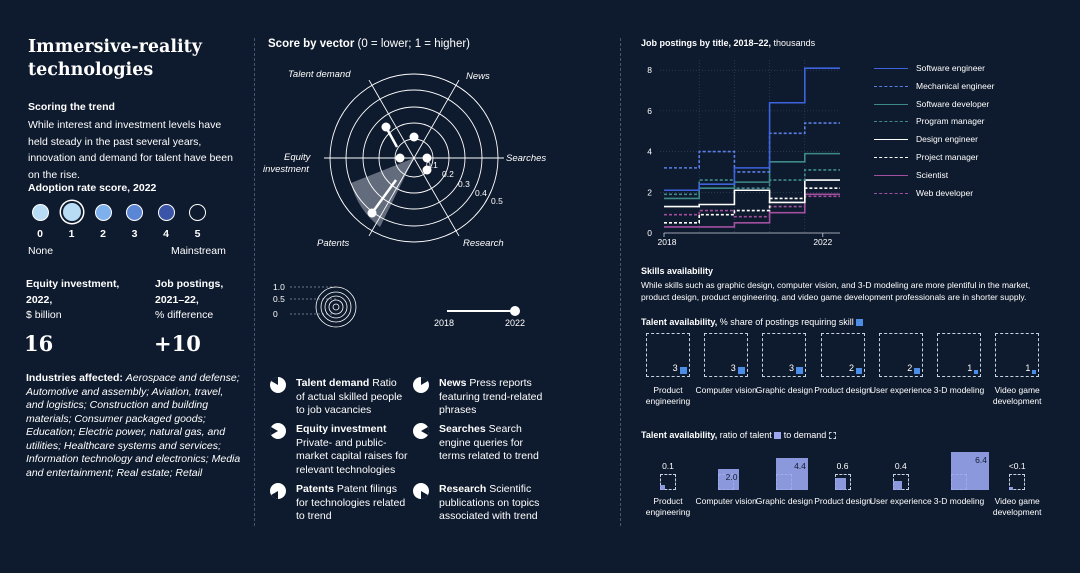 Image resolution: width=1080 pixels, height=573 pixels. What do you see at coordinates (515, 311) in the screenshot?
I see `year-slider-handle` at bounding box center [515, 311].